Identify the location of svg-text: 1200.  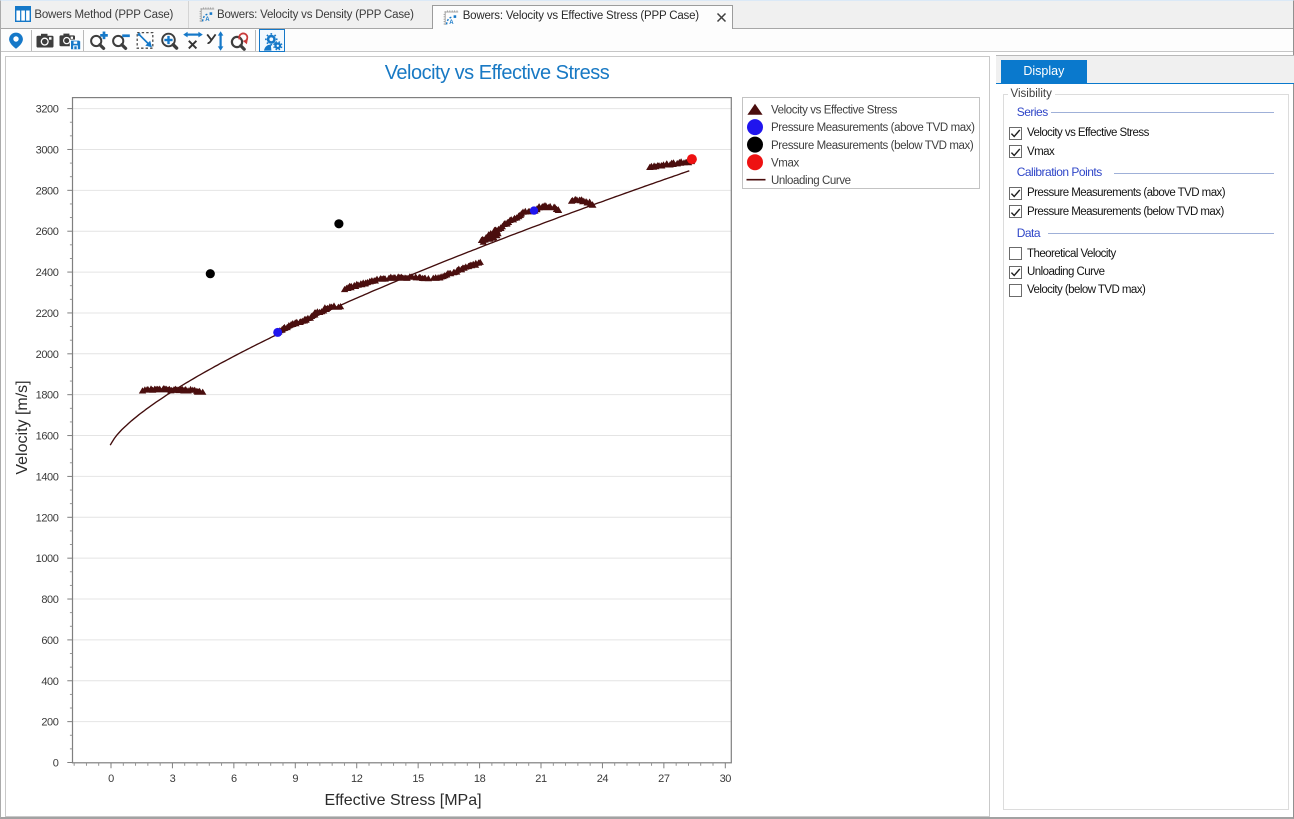
(47, 518).